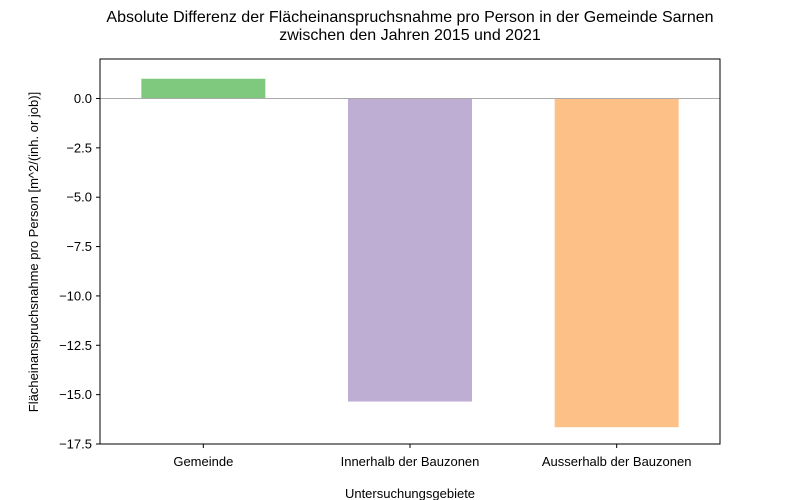 This screenshot has height=500, width=800. What do you see at coordinates (75, 295) in the screenshot?
I see `y-tick-label: −10.0` at bounding box center [75, 295].